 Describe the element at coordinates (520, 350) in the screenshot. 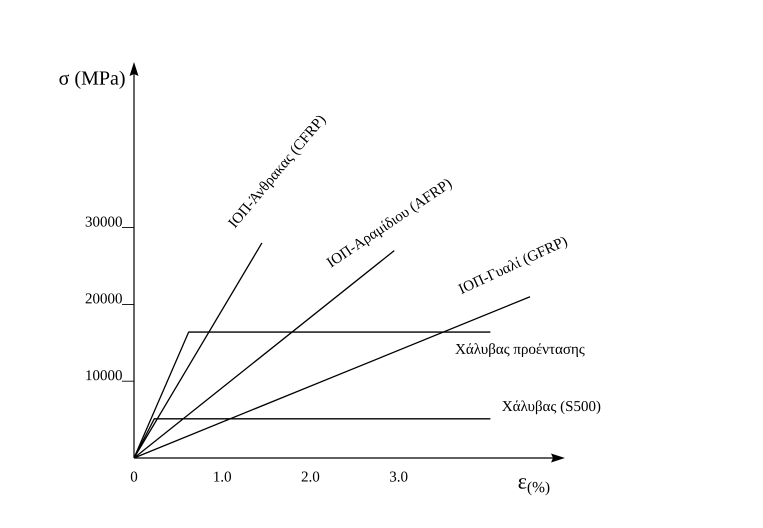

I see `series-label: Χάλυβας προέντασης` at that location.